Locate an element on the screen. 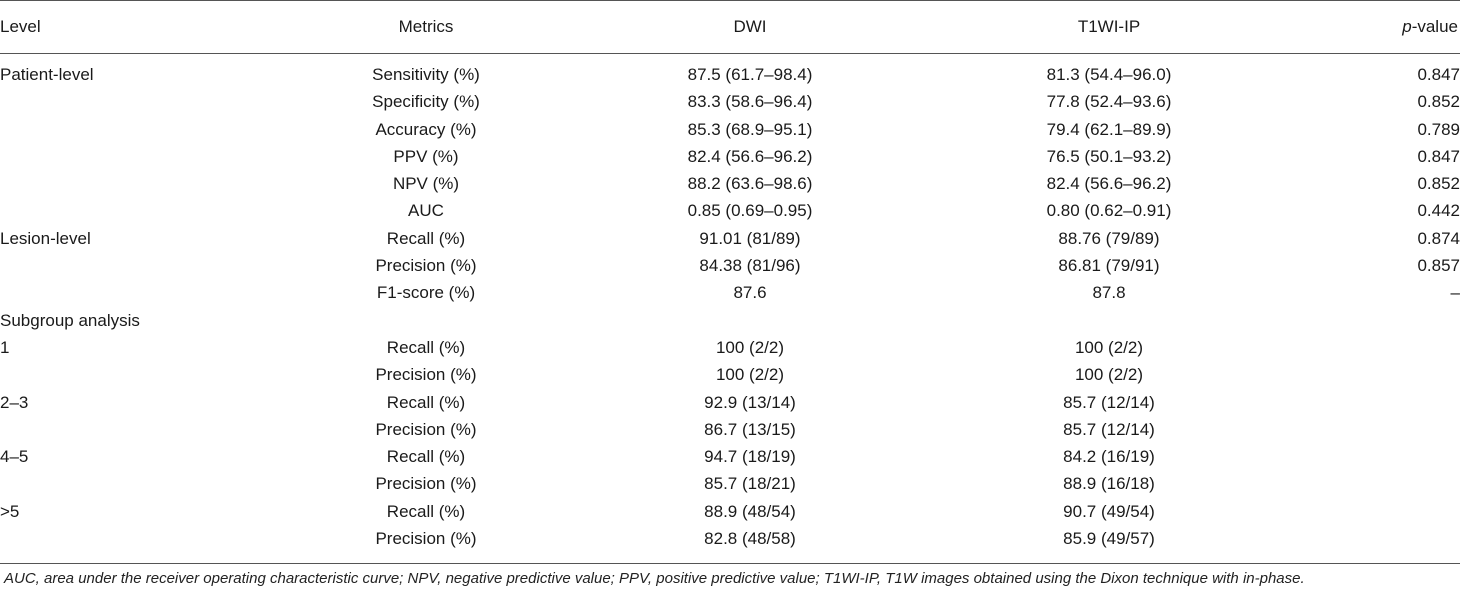 The image size is (1460, 597). row-t1wi-ip-cell: 76.5 (50.1–93.2) is located at coordinates (1109, 156).